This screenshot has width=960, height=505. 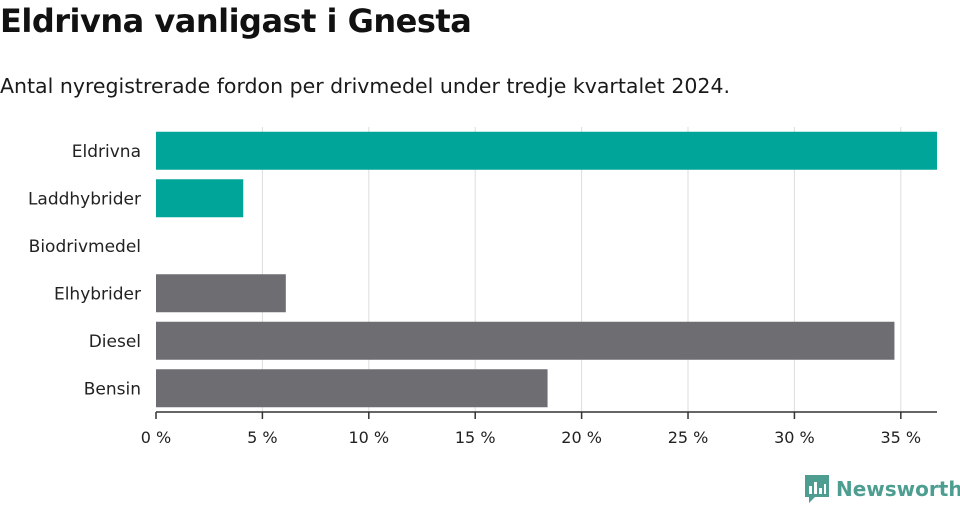 What do you see at coordinates (794, 437) in the screenshot?
I see `x-tick-label: 30 %` at bounding box center [794, 437].